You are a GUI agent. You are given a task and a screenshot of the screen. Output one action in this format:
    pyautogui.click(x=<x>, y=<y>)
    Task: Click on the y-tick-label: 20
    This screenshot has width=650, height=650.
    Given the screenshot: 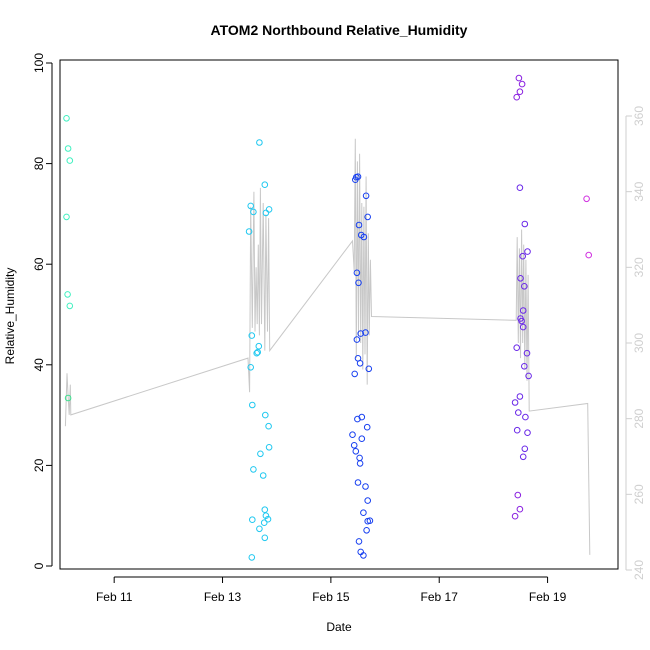 What is the action you would take?
    pyautogui.click(x=39, y=465)
    